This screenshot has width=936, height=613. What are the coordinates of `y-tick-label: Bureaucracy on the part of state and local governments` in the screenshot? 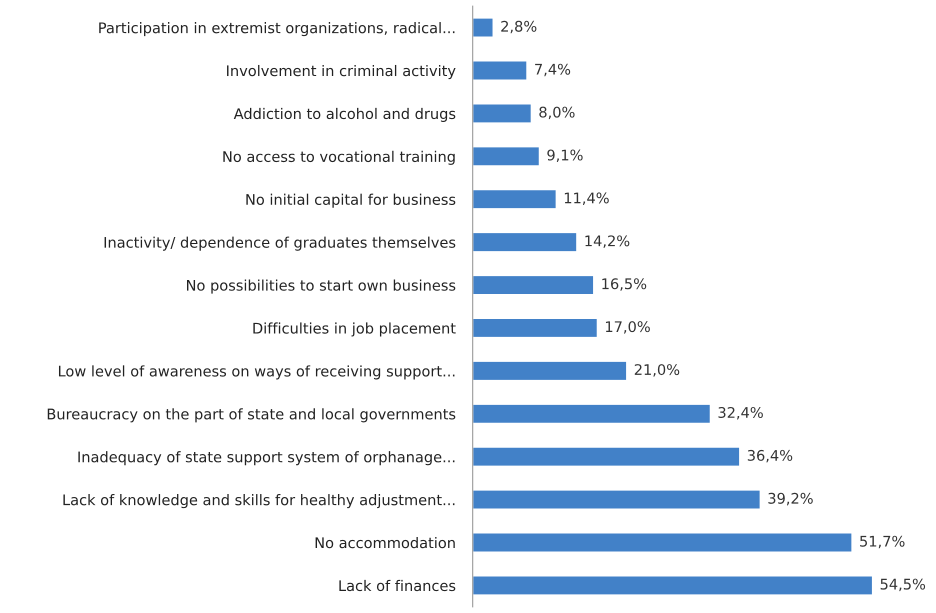 It's located at (252, 415).